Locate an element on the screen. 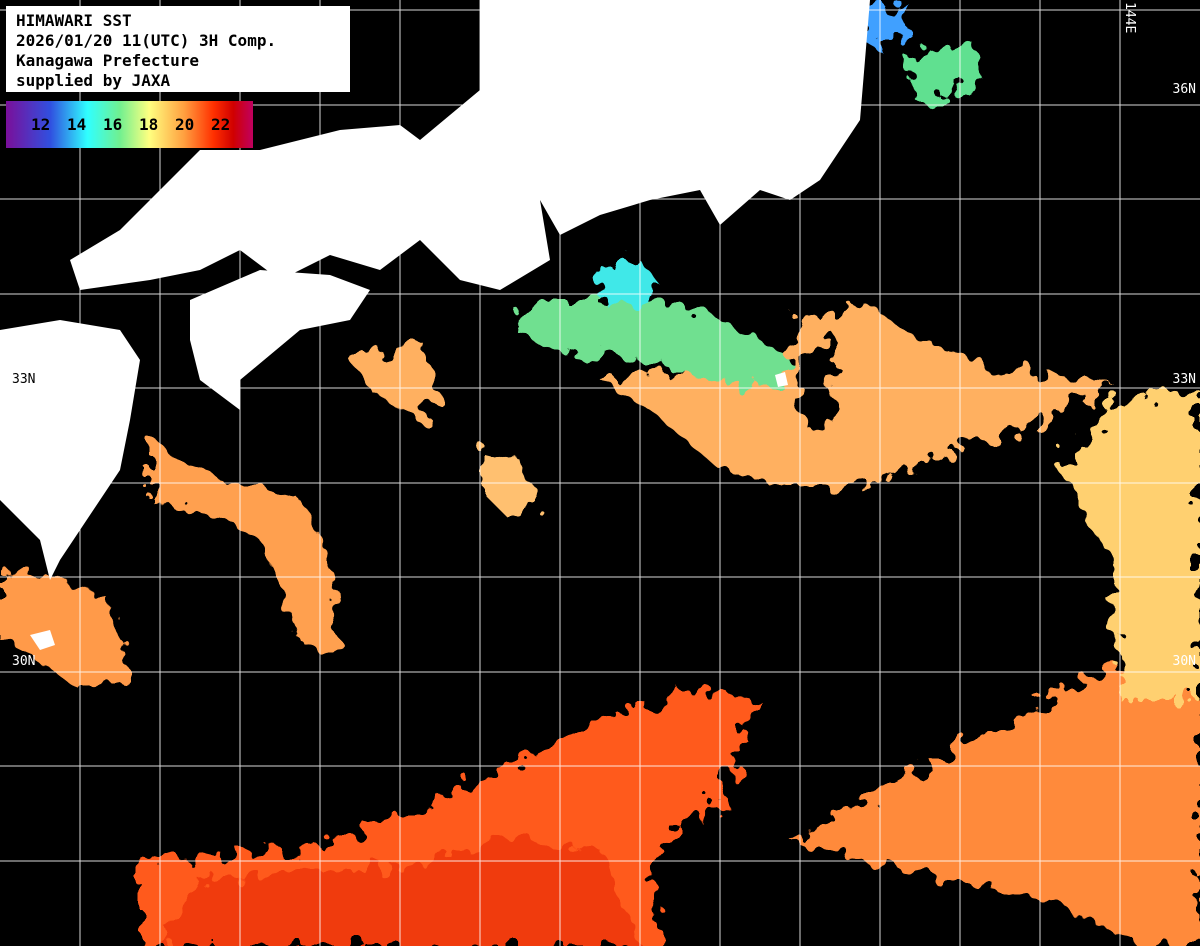 The width and height of the screenshot is (1200, 946). sst-coastal-cyan is located at coordinates (627, 285).